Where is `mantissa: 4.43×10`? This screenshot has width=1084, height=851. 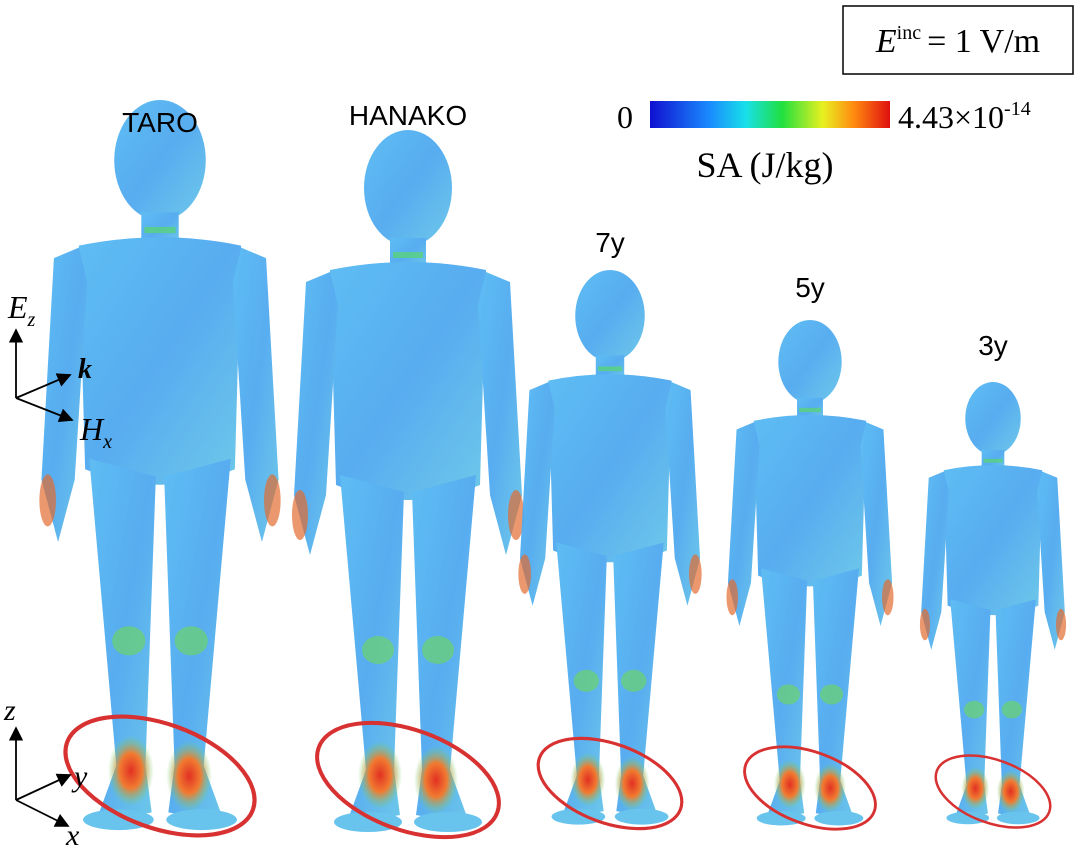
mantissa: 4.43×10 is located at coordinates (951, 117).